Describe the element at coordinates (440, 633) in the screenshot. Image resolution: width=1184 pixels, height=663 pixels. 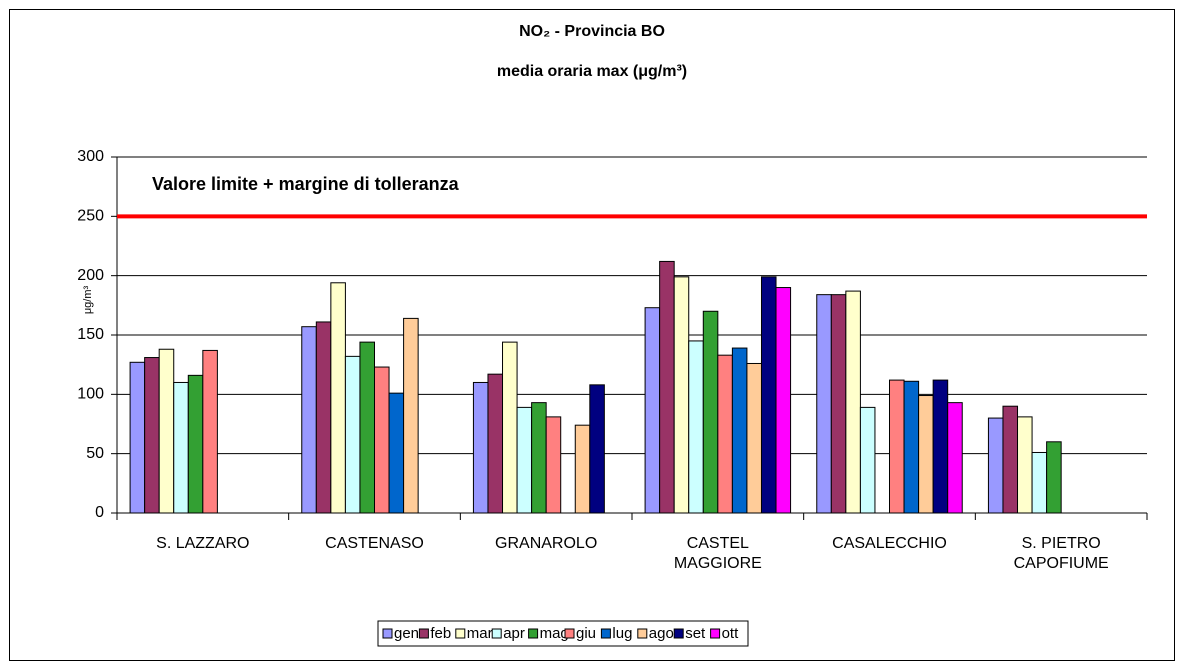
I see `legend-label: feb` at that location.